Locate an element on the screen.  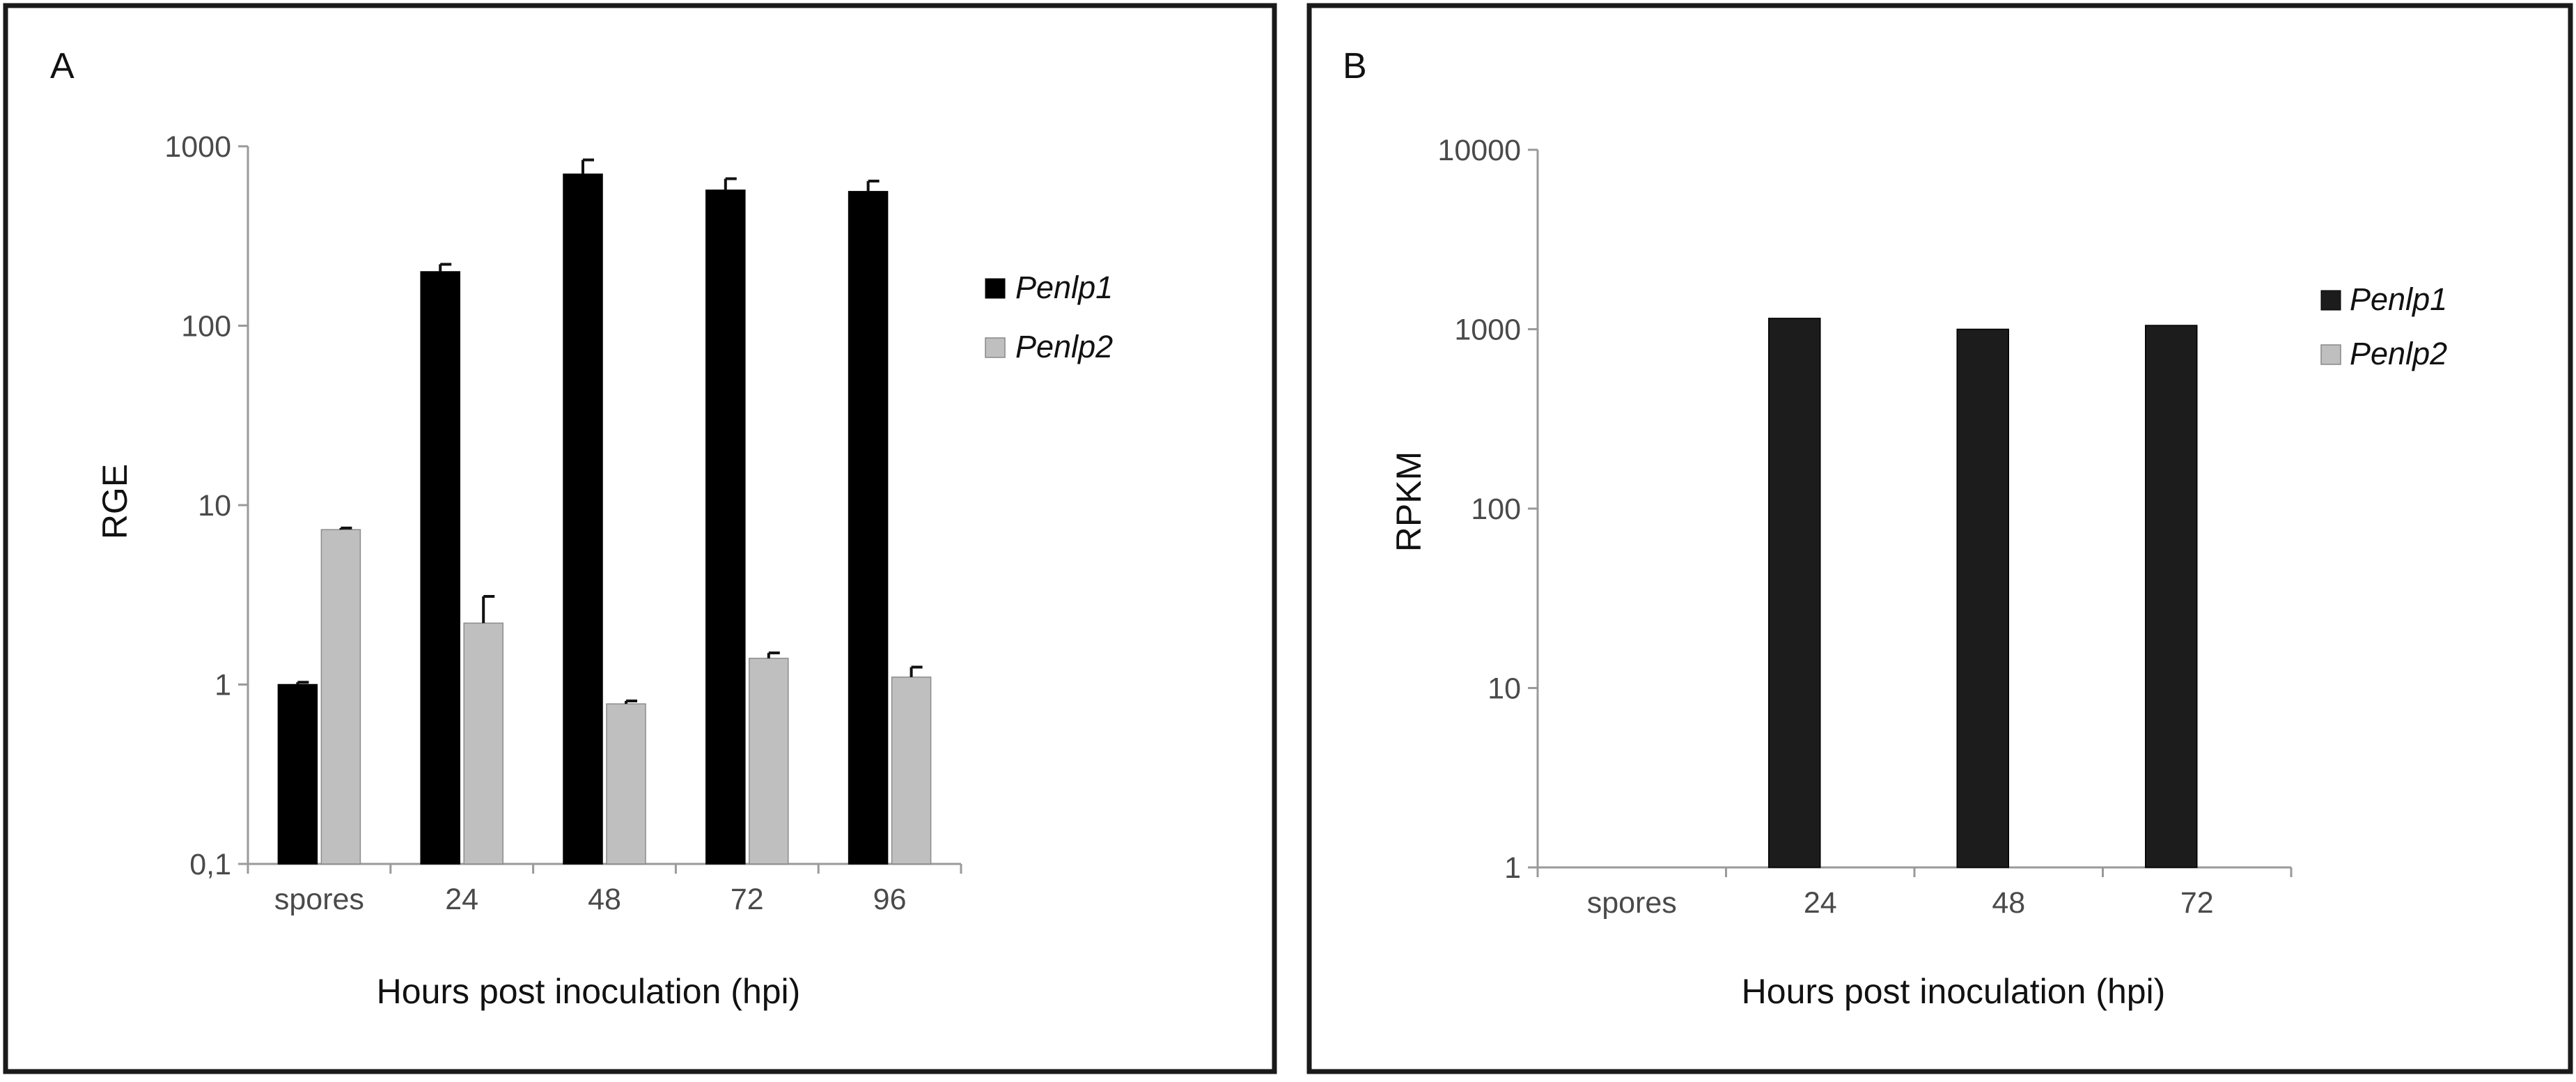
chart-b-y-tick-label: 10 is located at coordinates (1504, 689).